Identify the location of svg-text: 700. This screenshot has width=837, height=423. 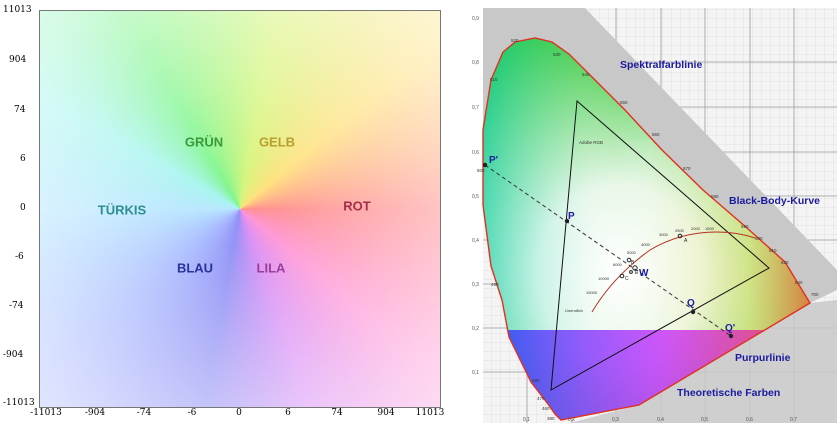
(815, 294).